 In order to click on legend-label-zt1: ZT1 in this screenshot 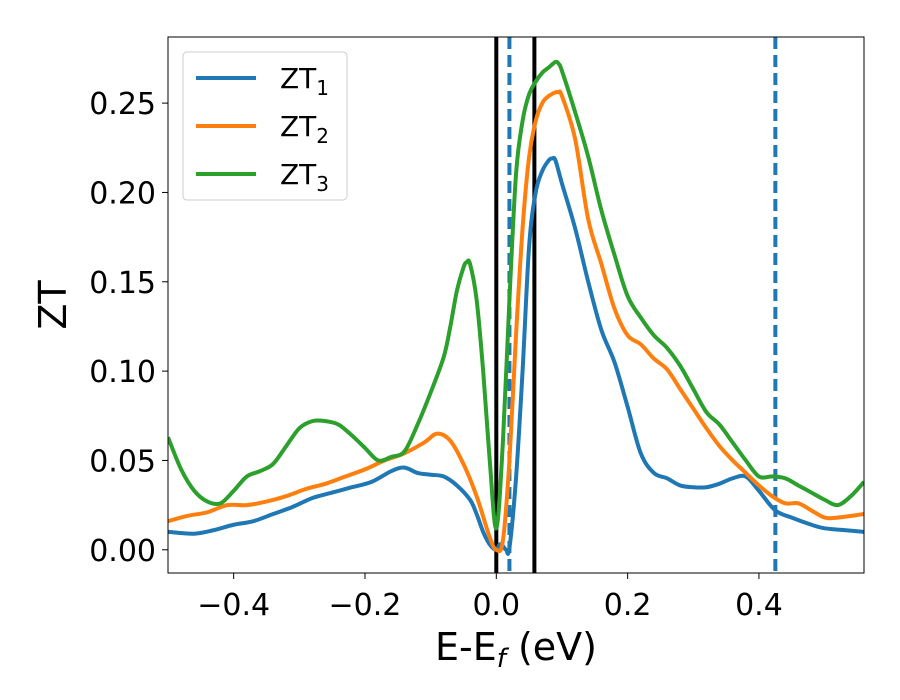, I will do `click(304, 81)`.